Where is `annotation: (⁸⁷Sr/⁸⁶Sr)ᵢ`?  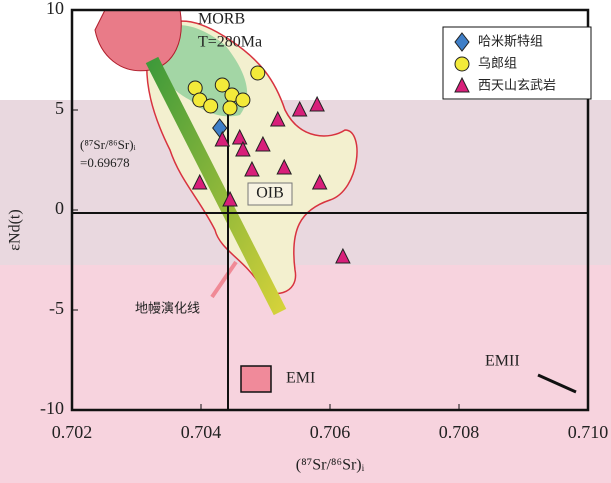 annotation: (⁸⁷Sr/⁸⁶Sr)ᵢ is located at coordinates (108, 144).